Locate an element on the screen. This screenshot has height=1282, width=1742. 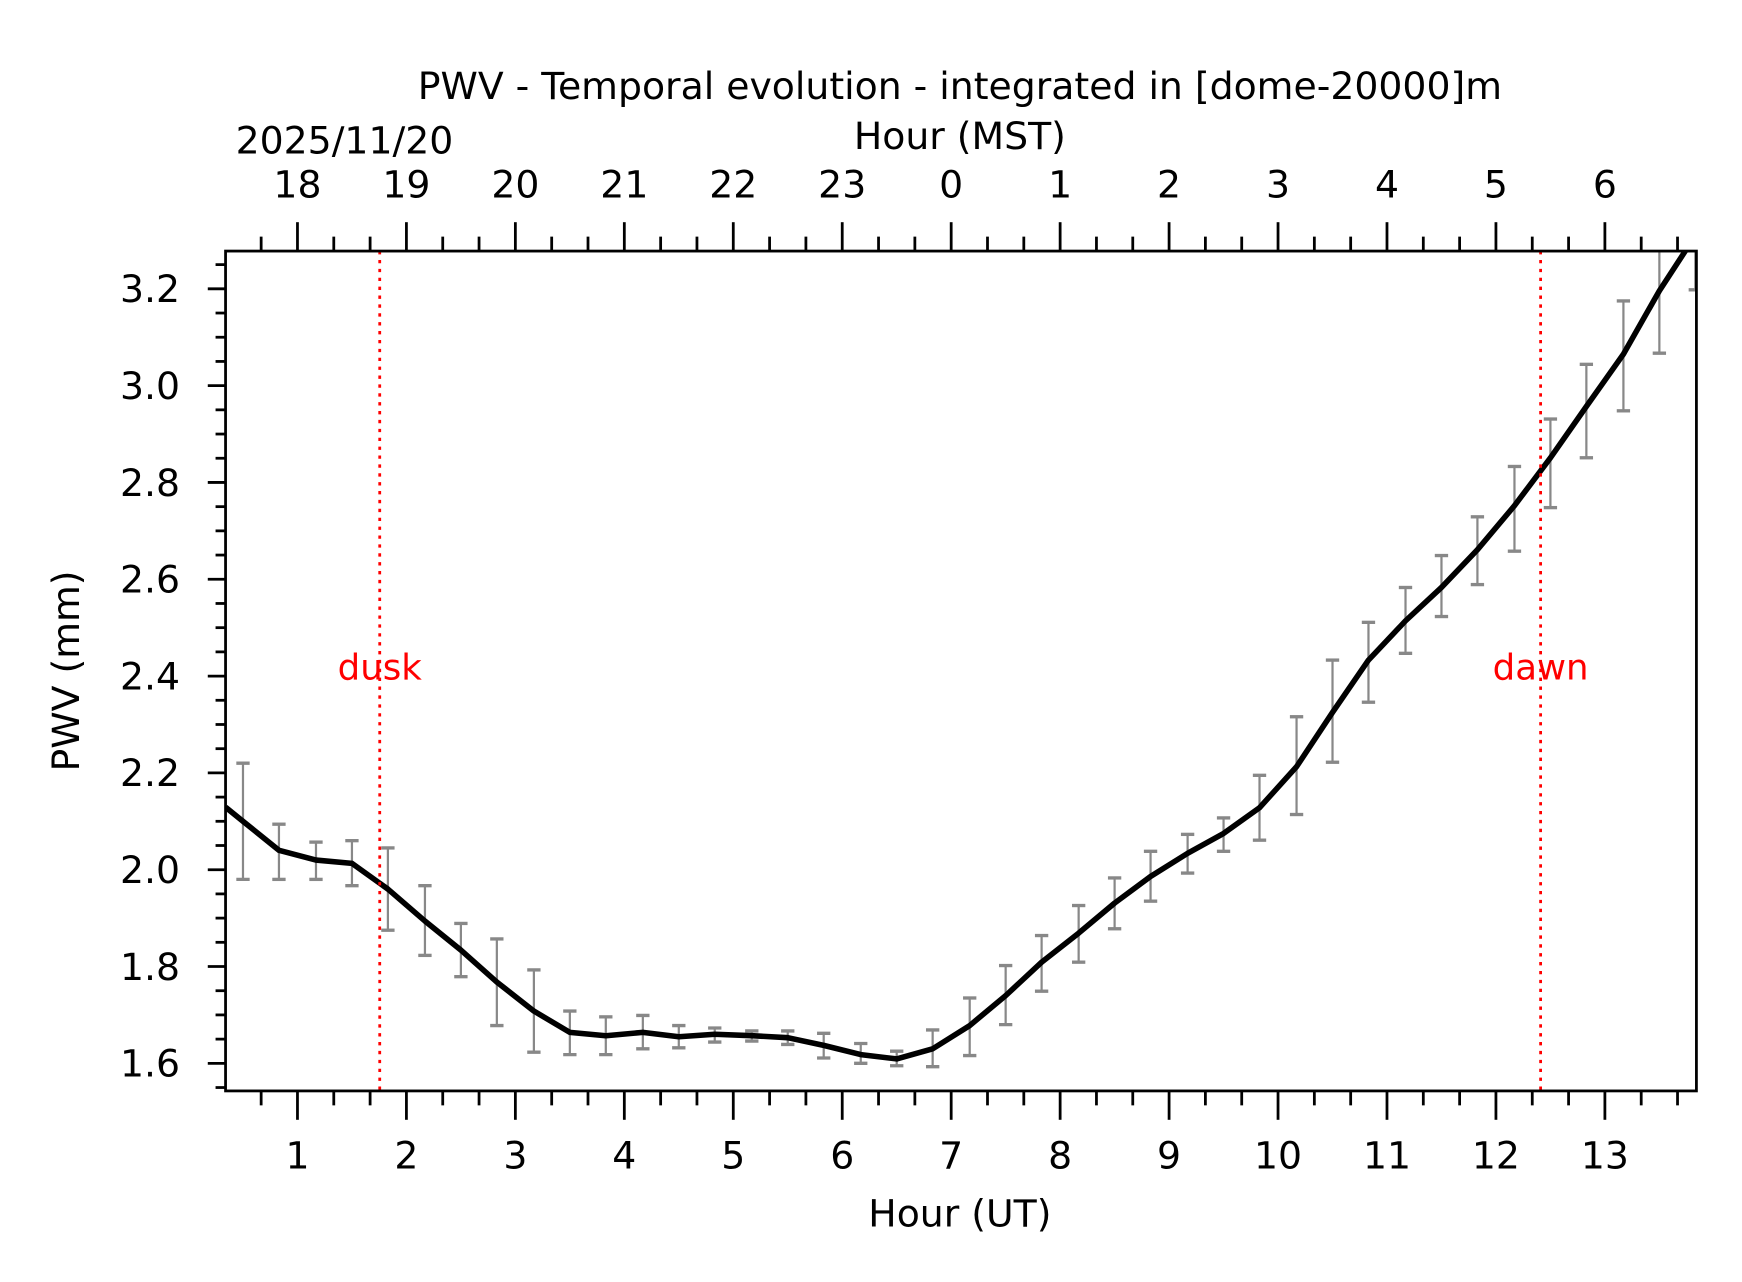
top-tick-label: 18 is located at coordinates (297, 185).